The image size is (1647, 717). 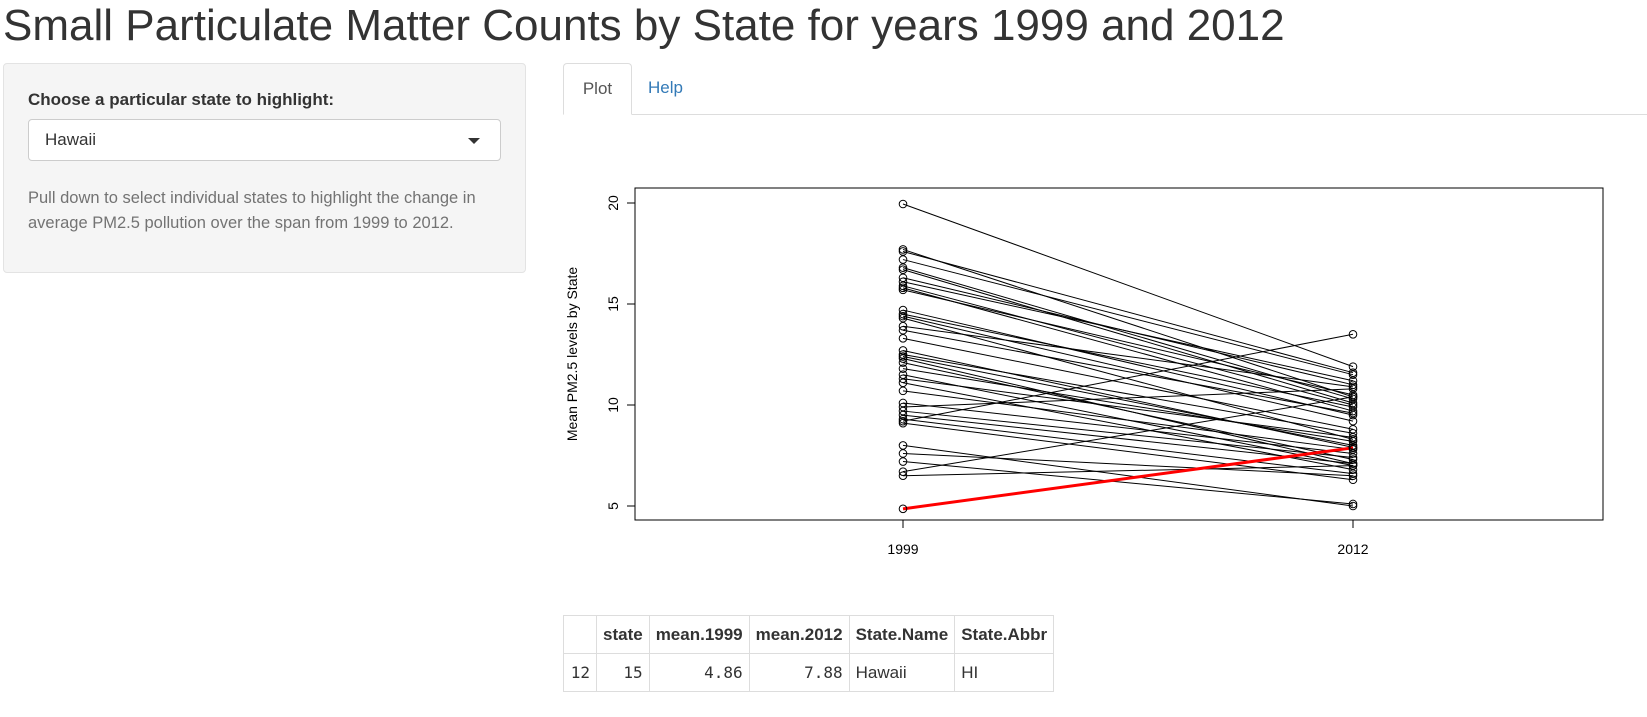 What do you see at coordinates (902, 672) in the screenshot?
I see `cell-state-name: Hawaii` at bounding box center [902, 672].